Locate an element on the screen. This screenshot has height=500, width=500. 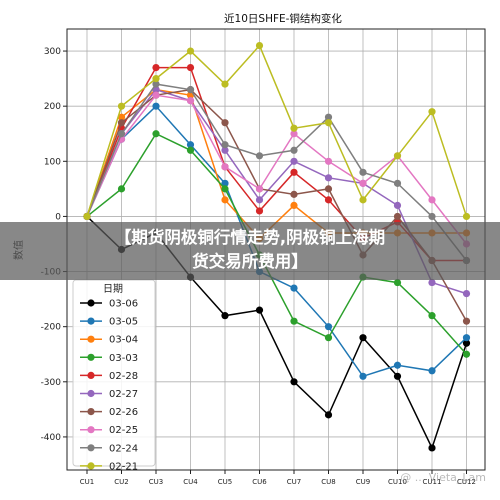
x-tick-label: CU9 is located at coordinates (363, 482).